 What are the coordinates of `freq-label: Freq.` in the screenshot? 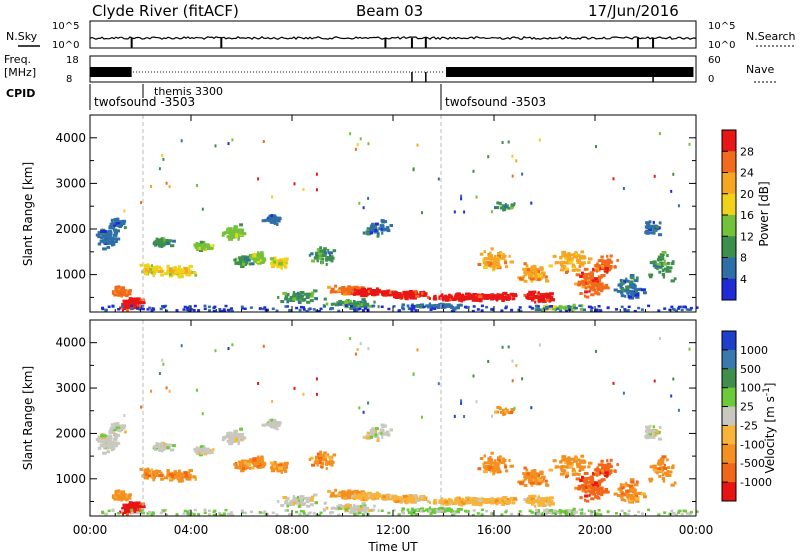 It's located at (17, 59).